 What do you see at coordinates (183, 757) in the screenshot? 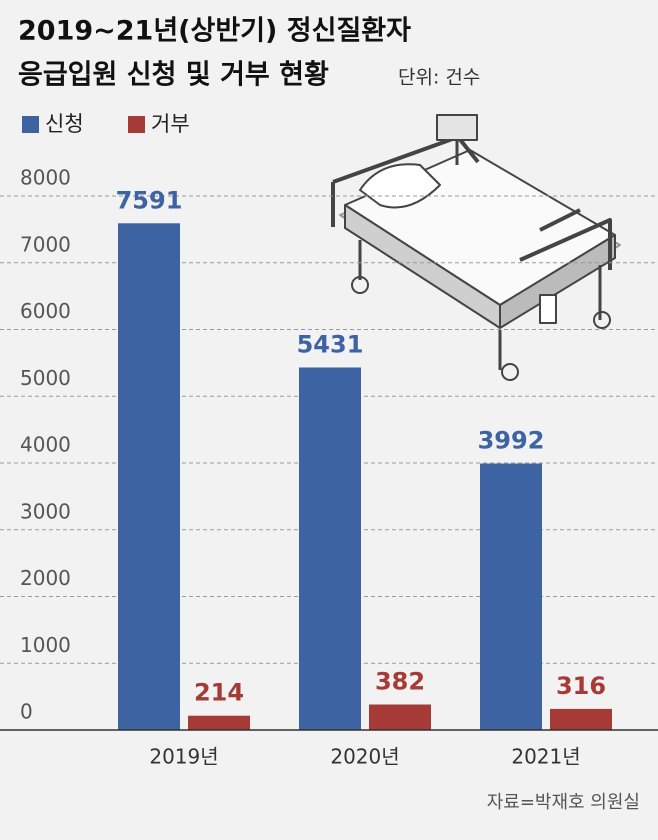
I see `x-tick-label: 2019년` at bounding box center [183, 757].